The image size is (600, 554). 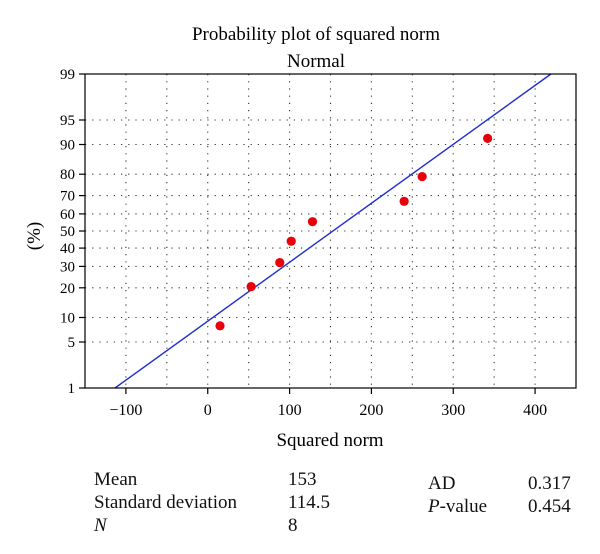 What do you see at coordinates (165, 502) in the screenshot?
I see `sd-label: Standard deviation` at bounding box center [165, 502].